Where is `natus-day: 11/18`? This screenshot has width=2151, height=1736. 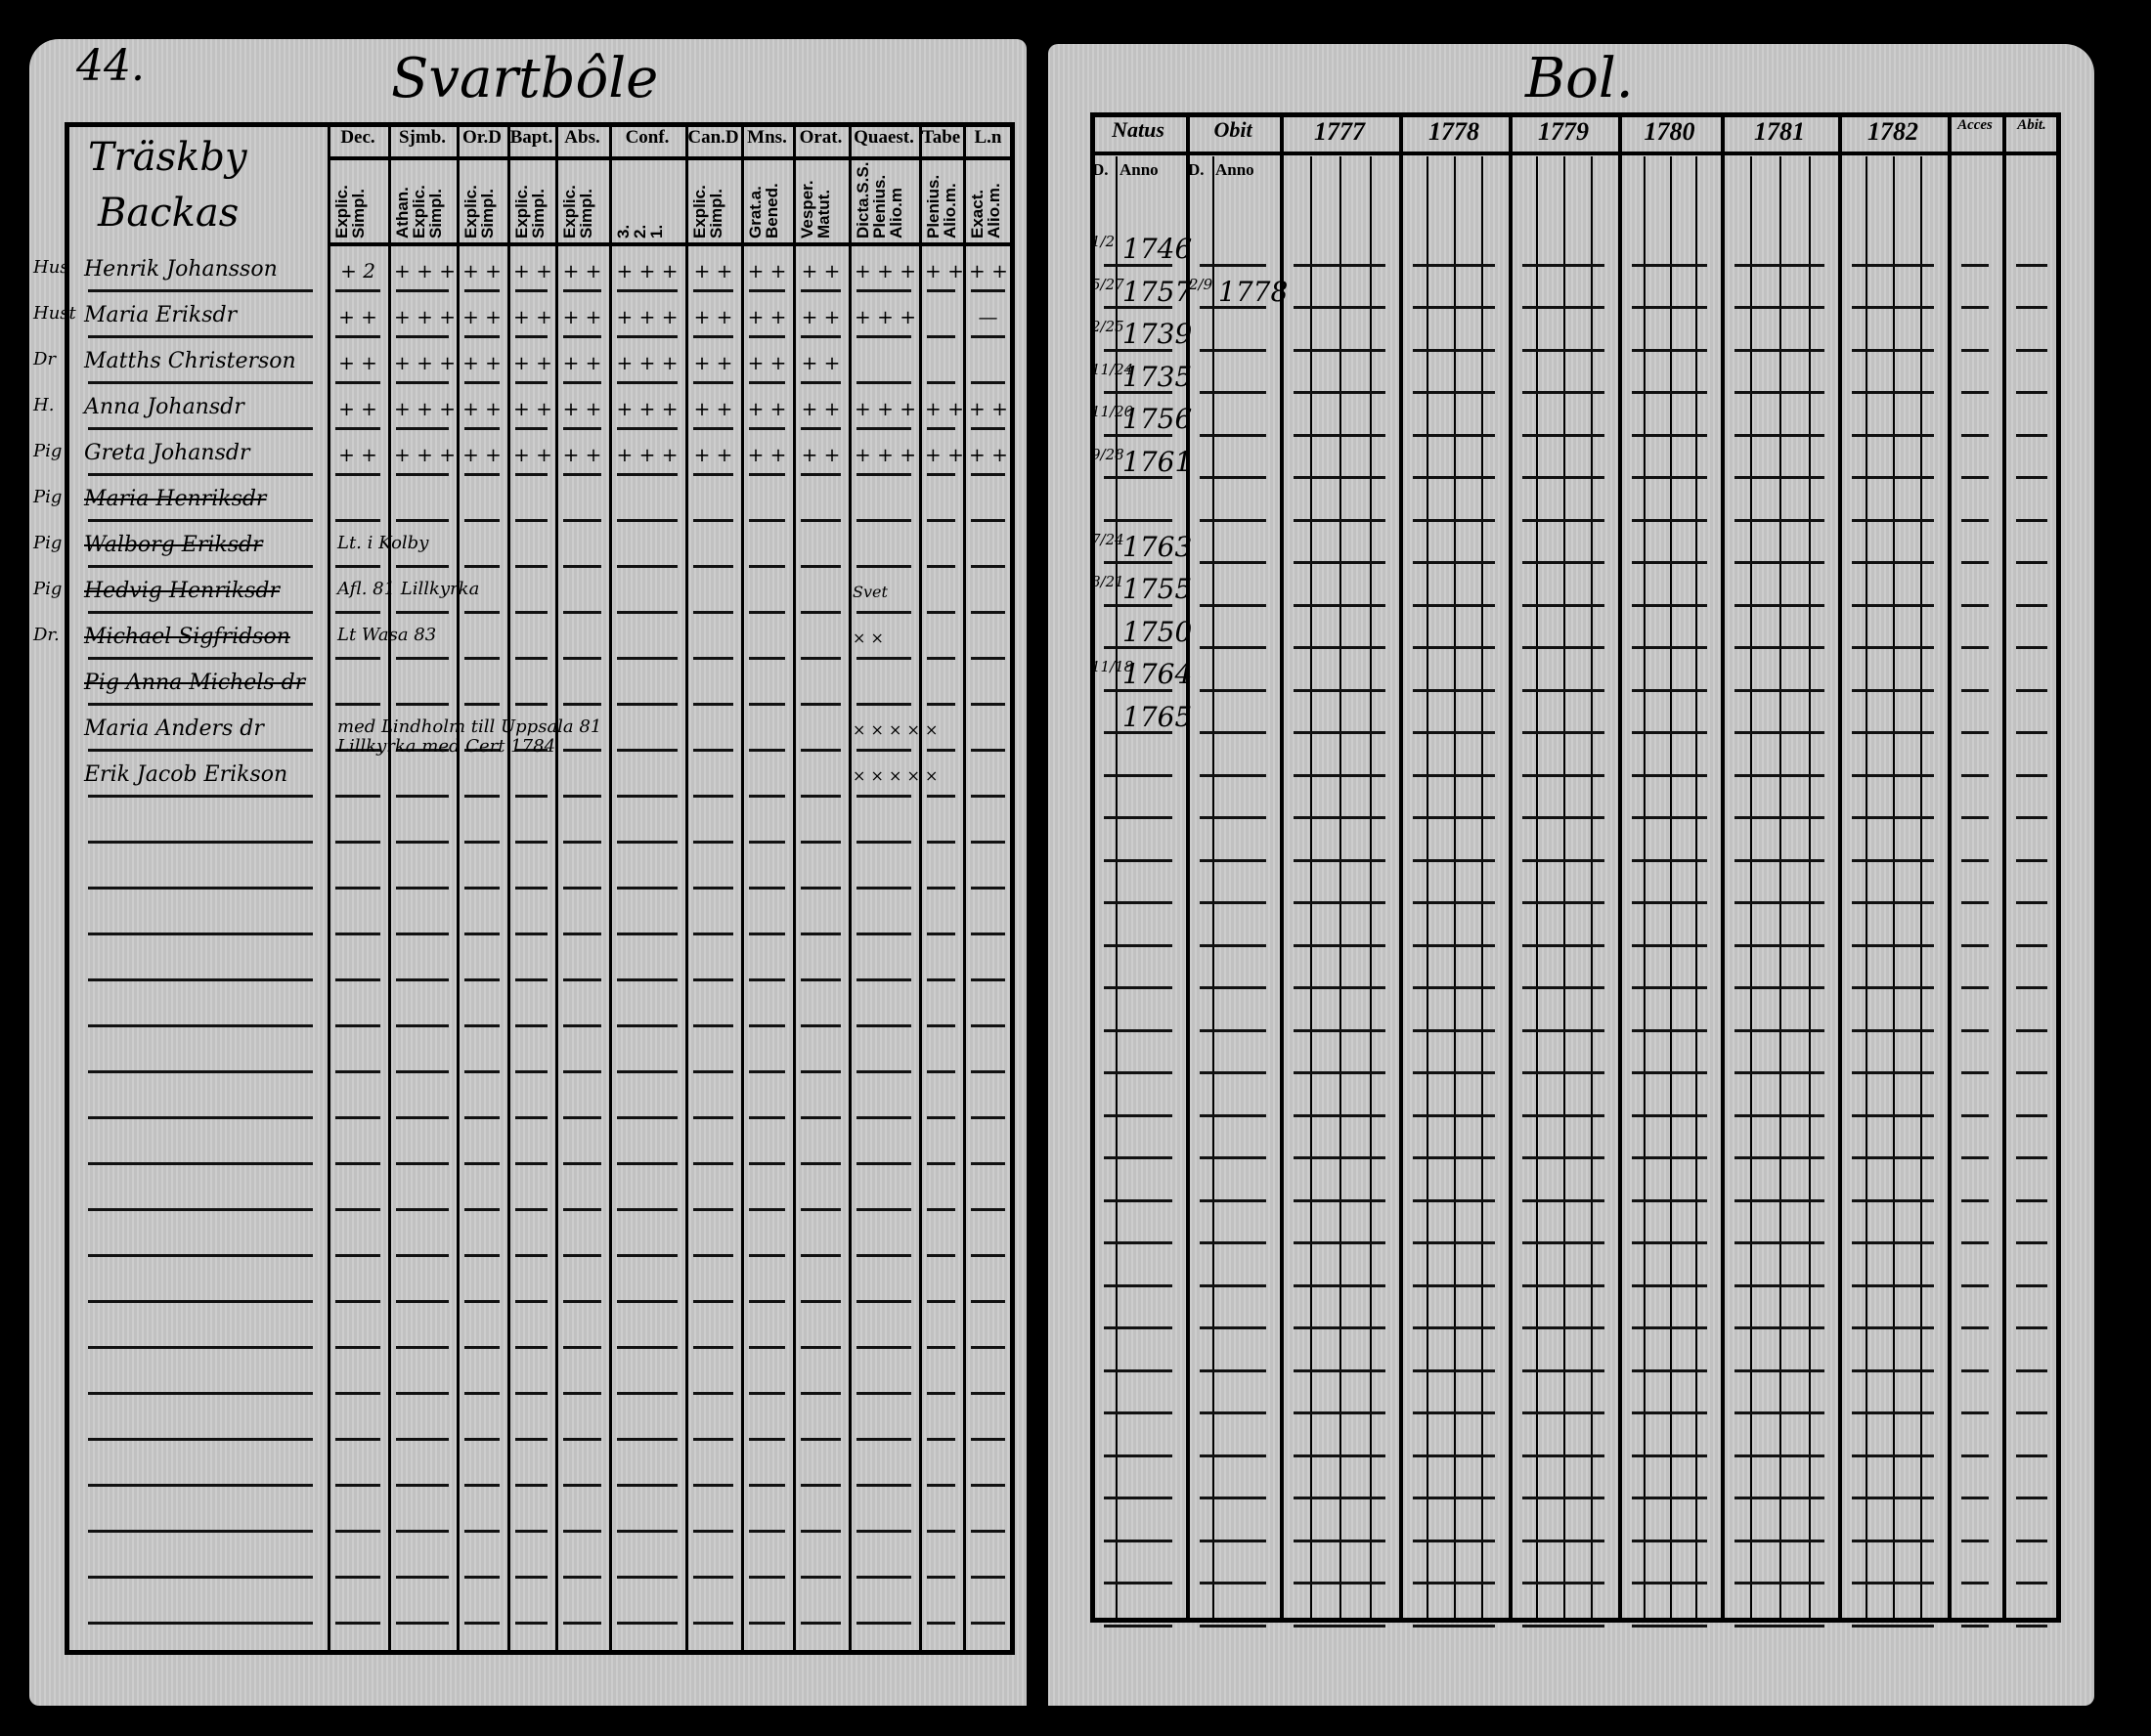 natus-day: 11/18 is located at coordinates (1113, 666).